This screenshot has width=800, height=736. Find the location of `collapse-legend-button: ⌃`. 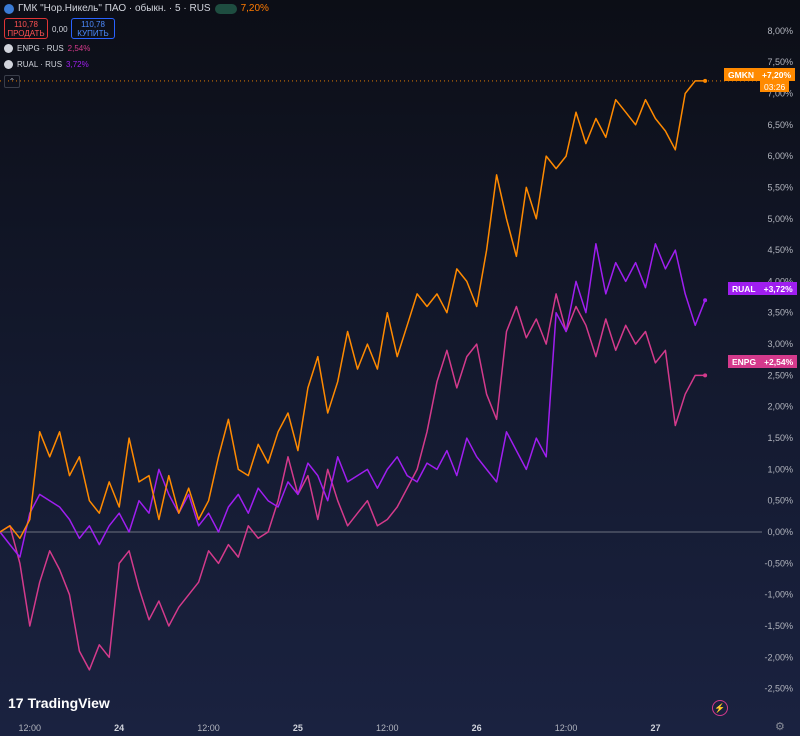

collapse-legend-button: ⌃ is located at coordinates (12, 81).